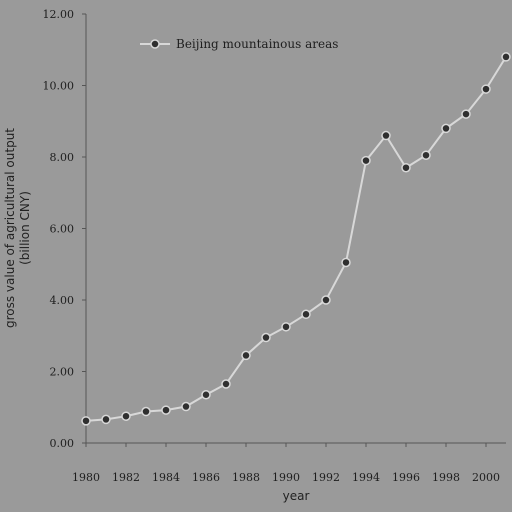 Image resolution: width=512 pixels, height=512 pixels. I want to click on y-tick-label: 6.00, so click(62, 229).